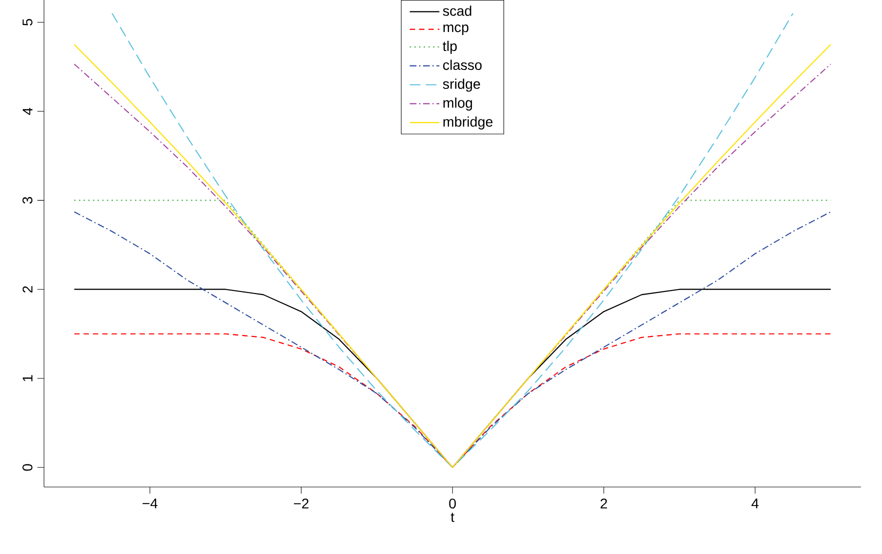  I want to click on legend-label: mlog, so click(457, 104).